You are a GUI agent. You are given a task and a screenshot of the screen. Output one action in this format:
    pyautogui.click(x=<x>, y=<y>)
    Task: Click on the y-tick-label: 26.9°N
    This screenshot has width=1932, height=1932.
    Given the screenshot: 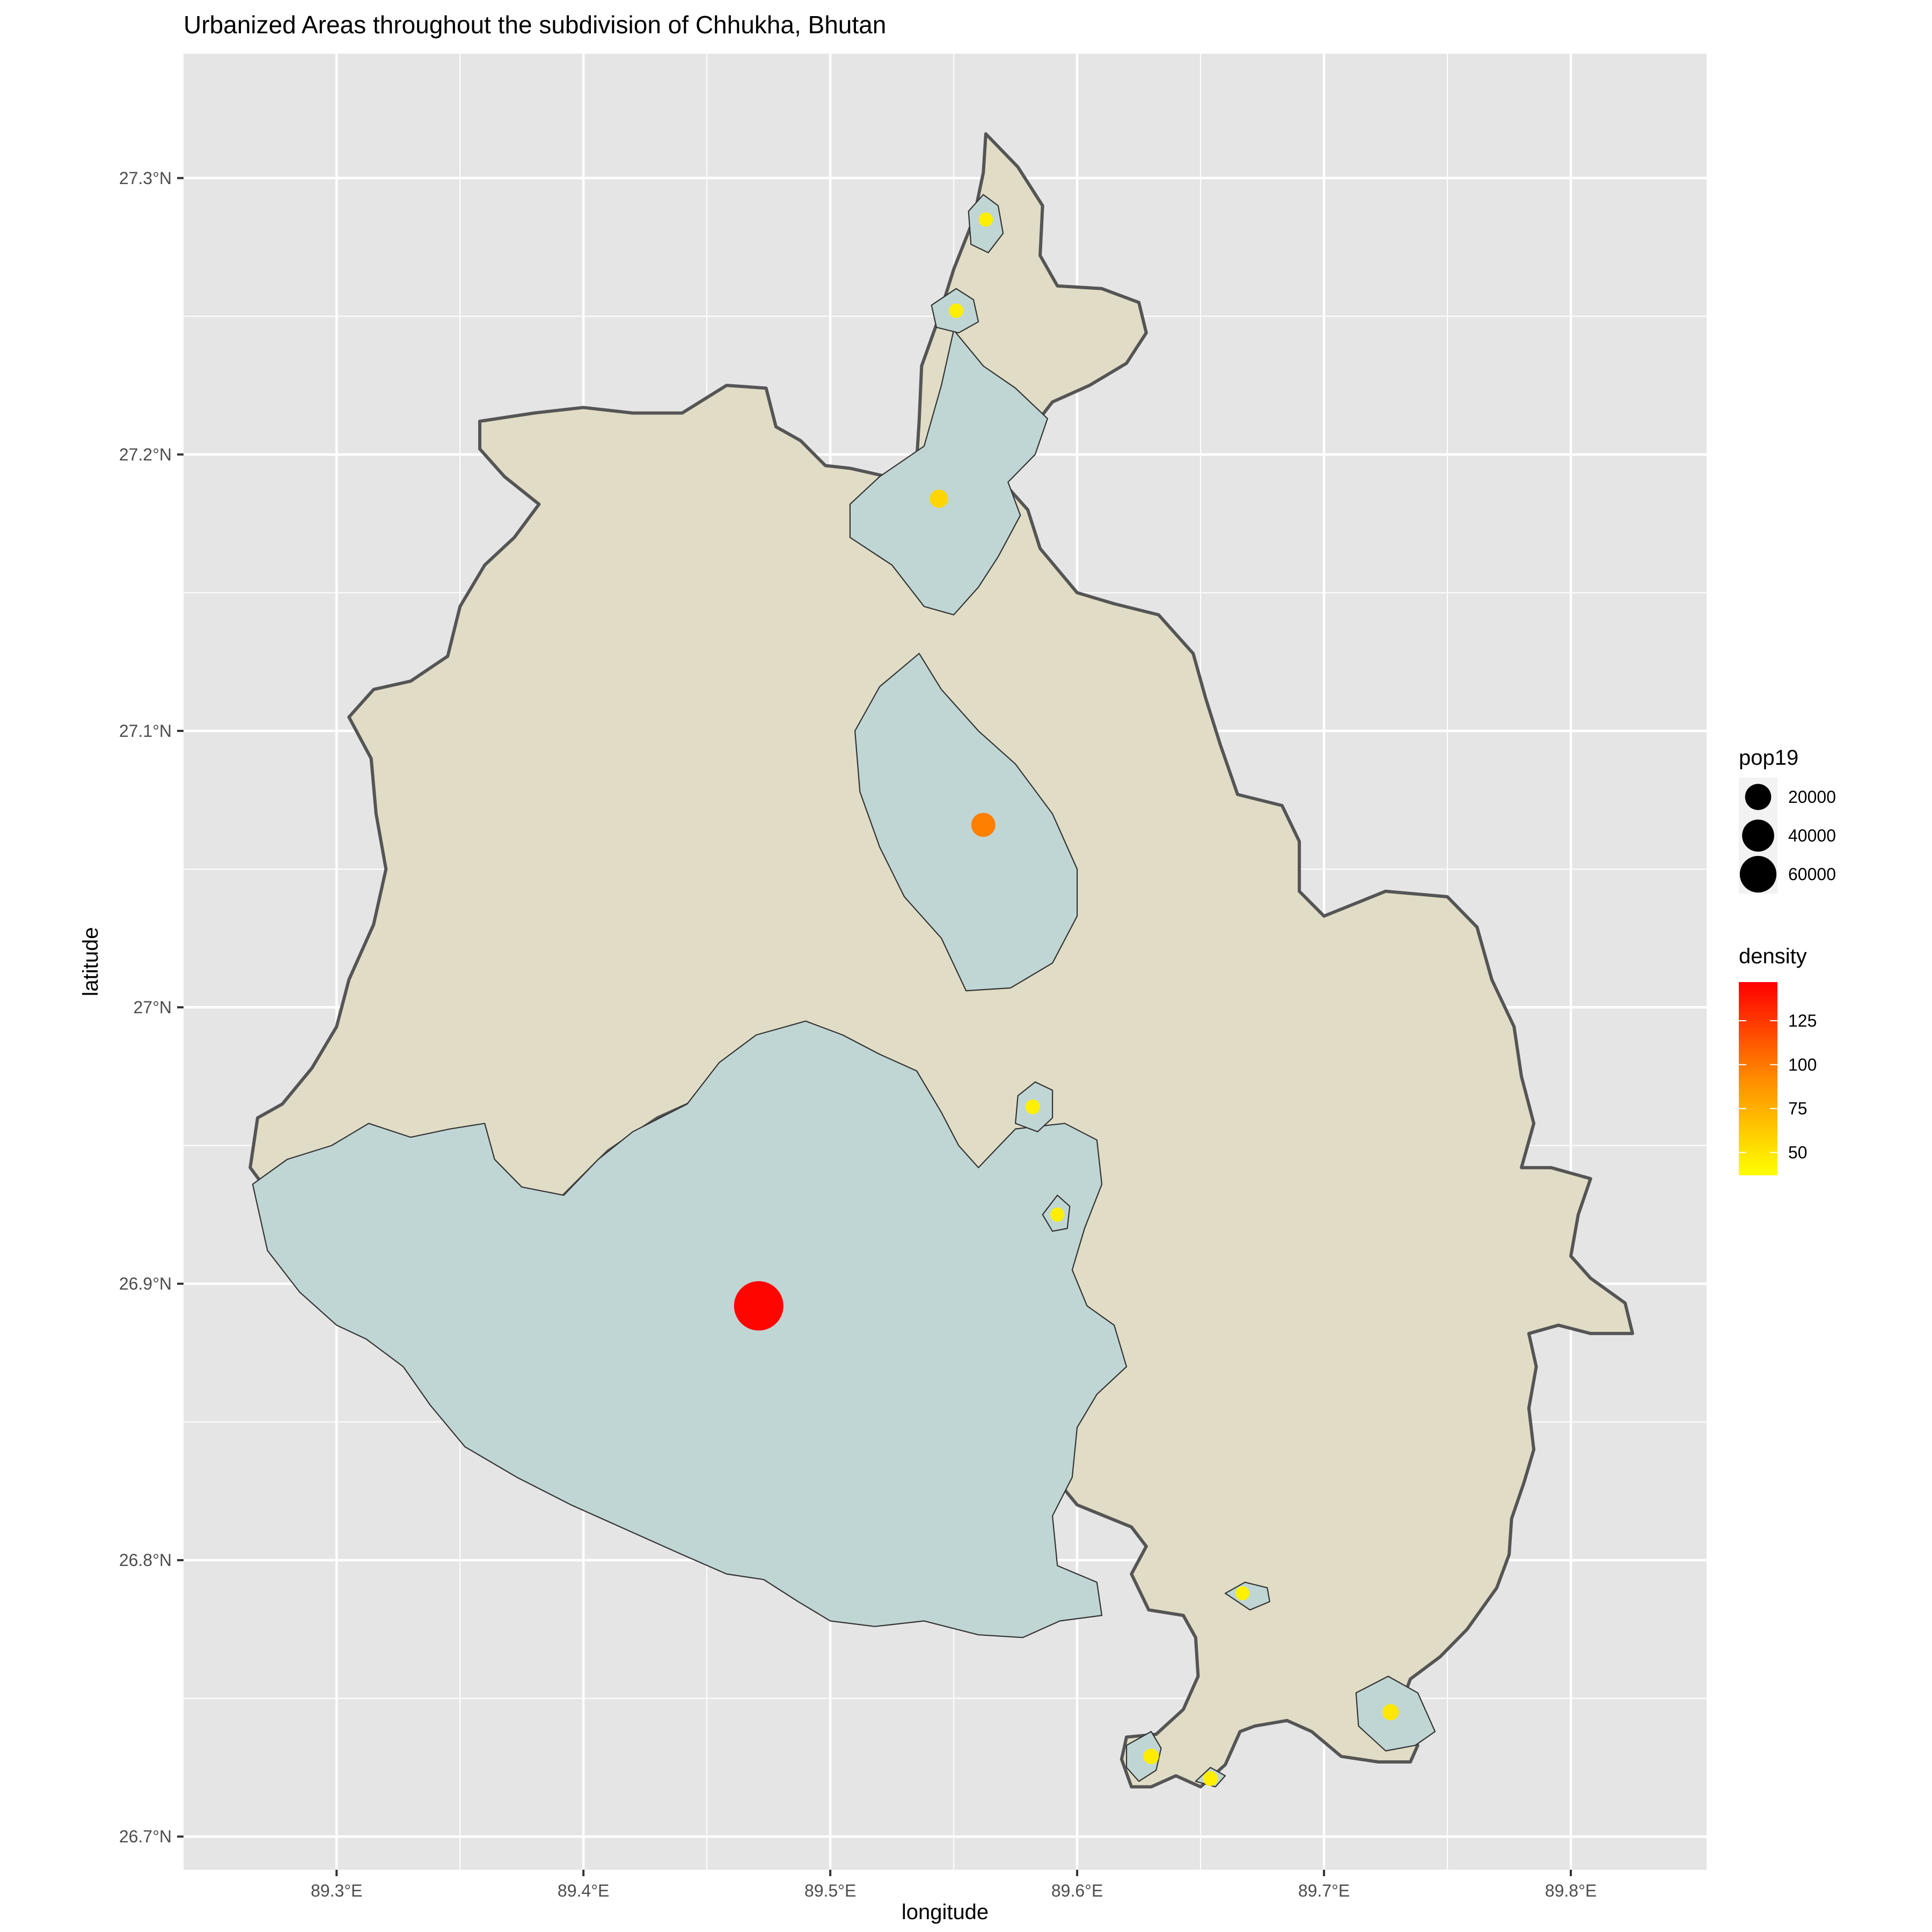 What is the action you would take?
    pyautogui.click(x=145, y=1283)
    